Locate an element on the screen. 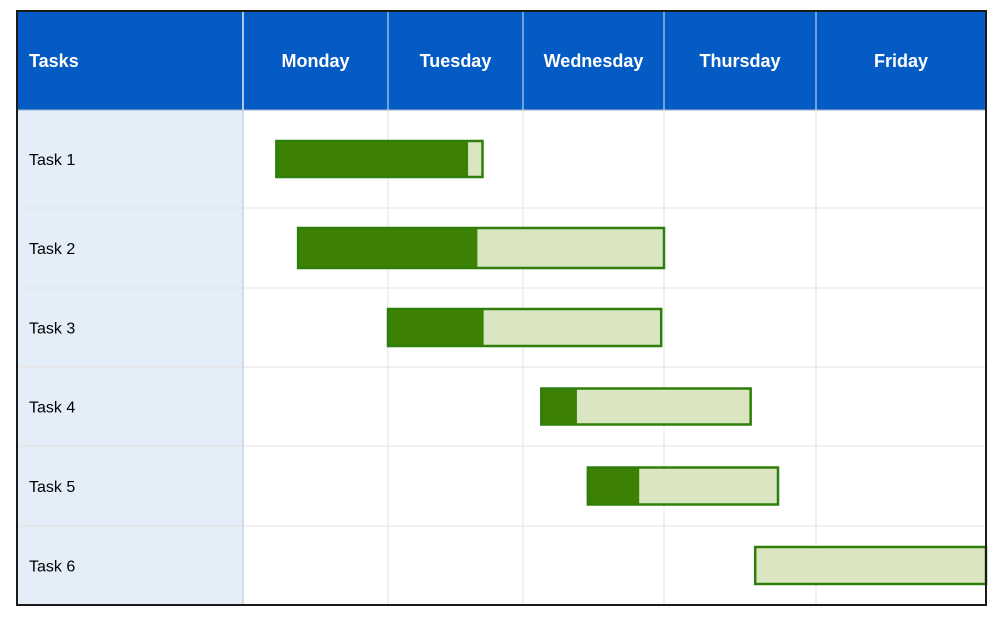 Image resolution: width=1000 pixels, height=620 pixels. day-header-monday: Monday is located at coordinates (315, 61).